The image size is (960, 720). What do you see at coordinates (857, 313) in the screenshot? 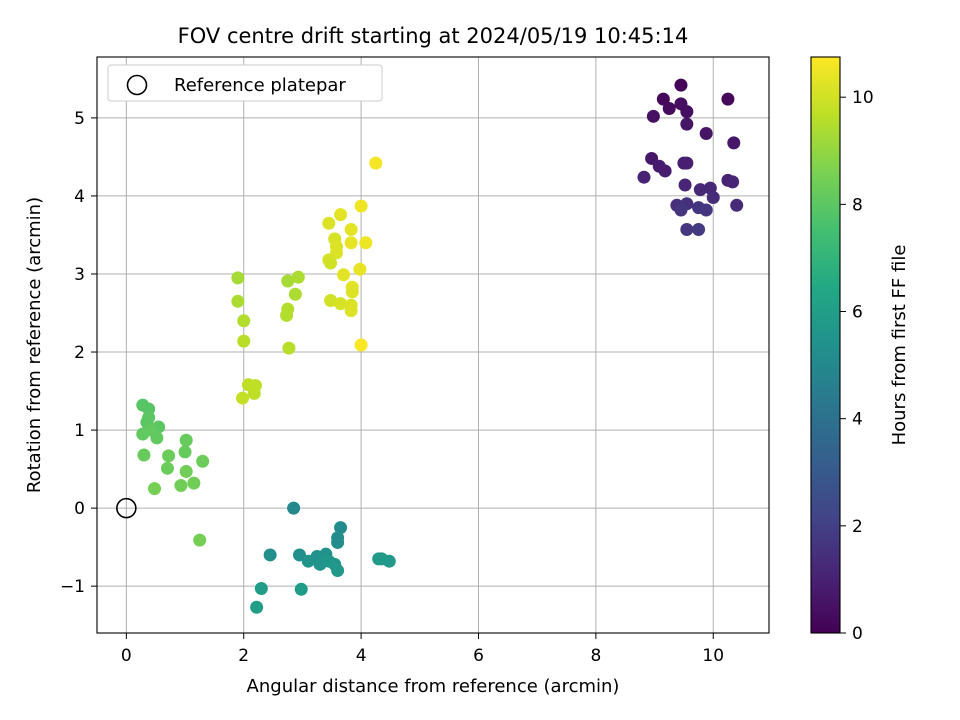
I see `colorbar-tick-label: 6` at bounding box center [857, 313].